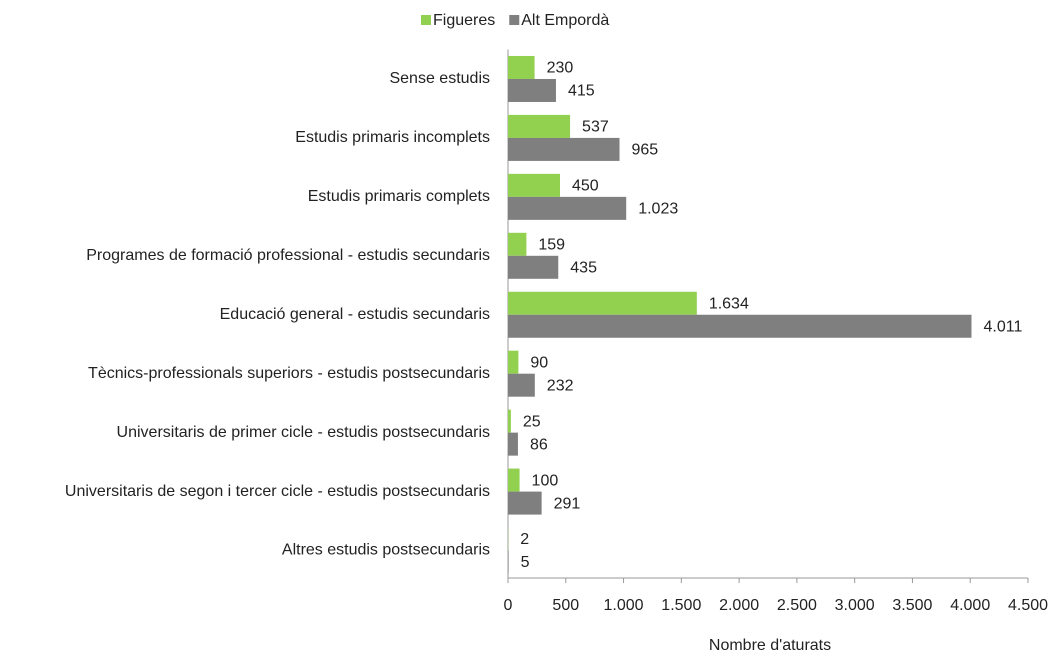 The height and width of the screenshot is (655, 1051). What do you see at coordinates (585, 186) in the screenshot?
I see `value-label: 450` at bounding box center [585, 186].